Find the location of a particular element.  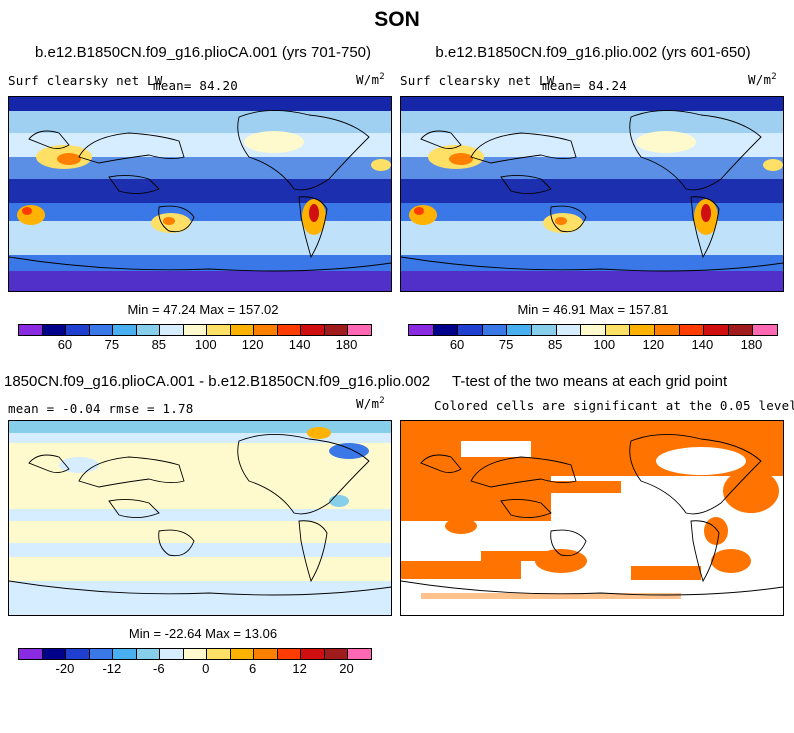

panel2-minmax: Min = 46.91 Max = 157.81 is located at coordinates (593, 309).